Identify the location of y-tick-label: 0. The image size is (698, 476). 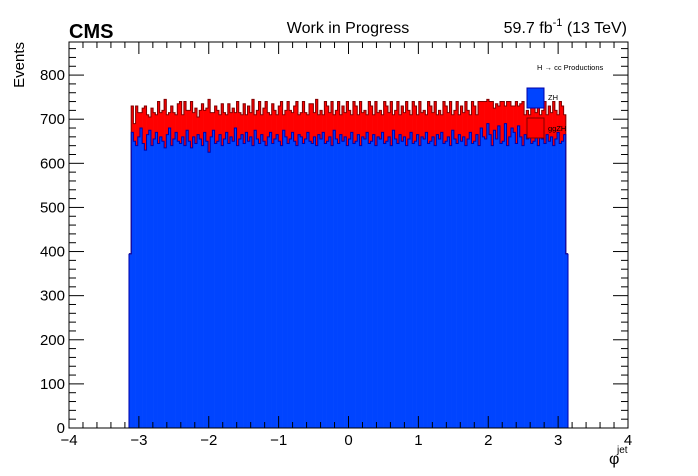
(61, 428).